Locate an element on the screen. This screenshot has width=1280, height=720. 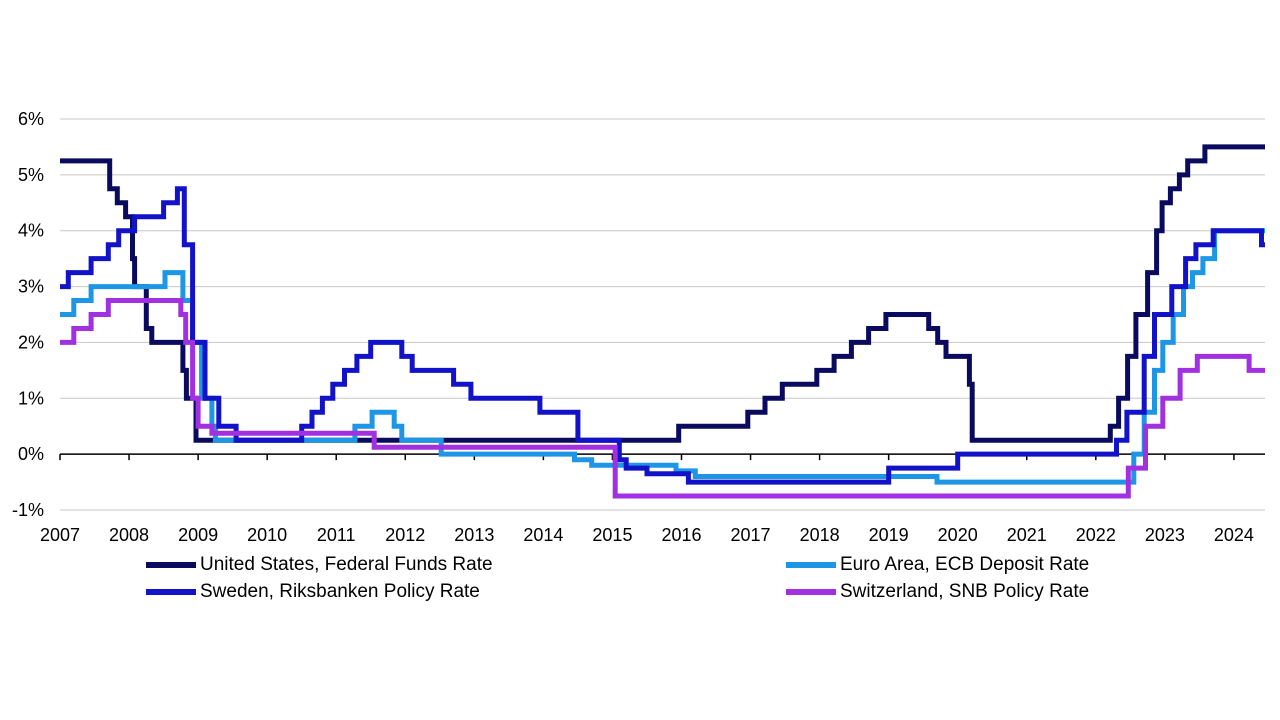
x-tick-label: 2024 is located at coordinates (1234, 535).